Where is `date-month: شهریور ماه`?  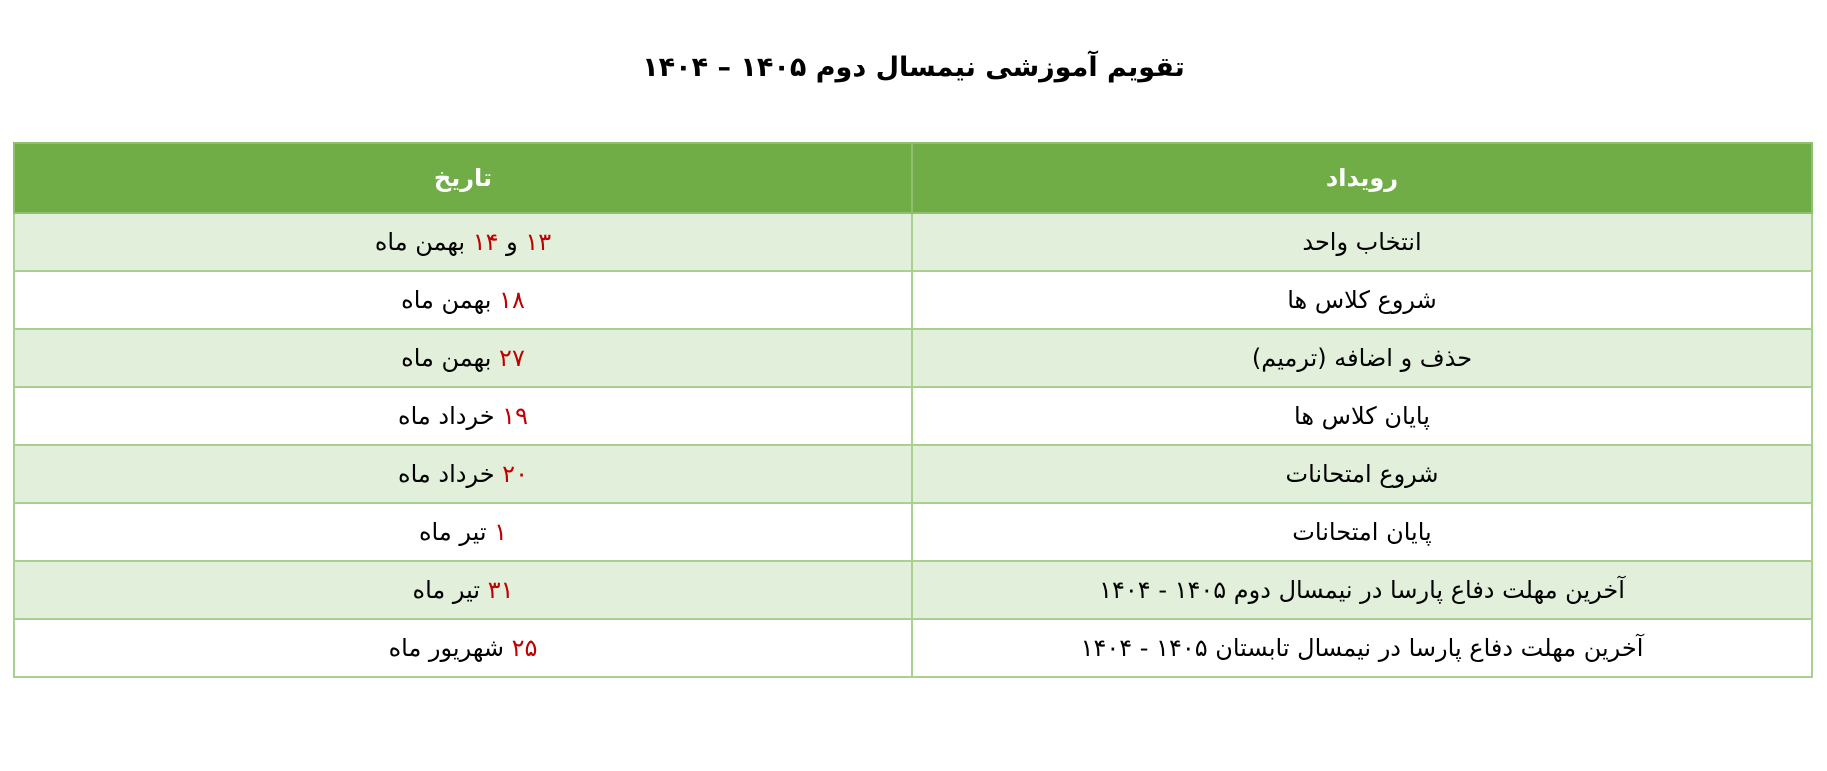
date-month: شهریور ماه is located at coordinates (450, 648).